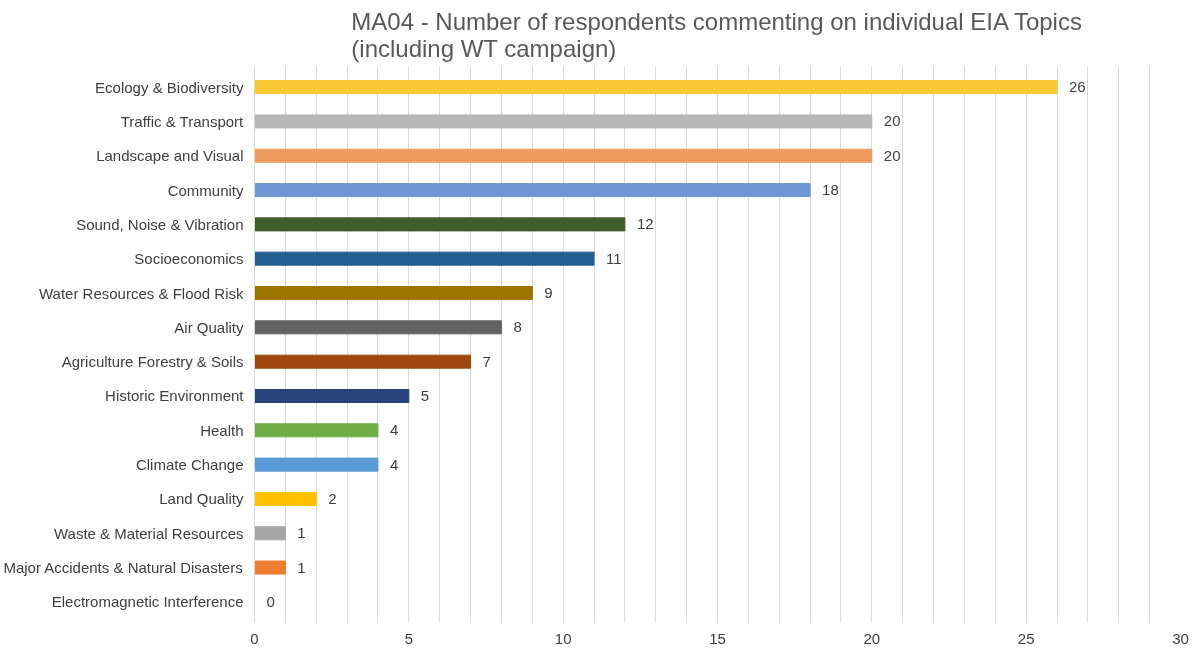 The width and height of the screenshot is (1202, 648). What do you see at coordinates (147, 602) in the screenshot?
I see `y-tick-label: Electromagnetic Interference` at bounding box center [147, 602].